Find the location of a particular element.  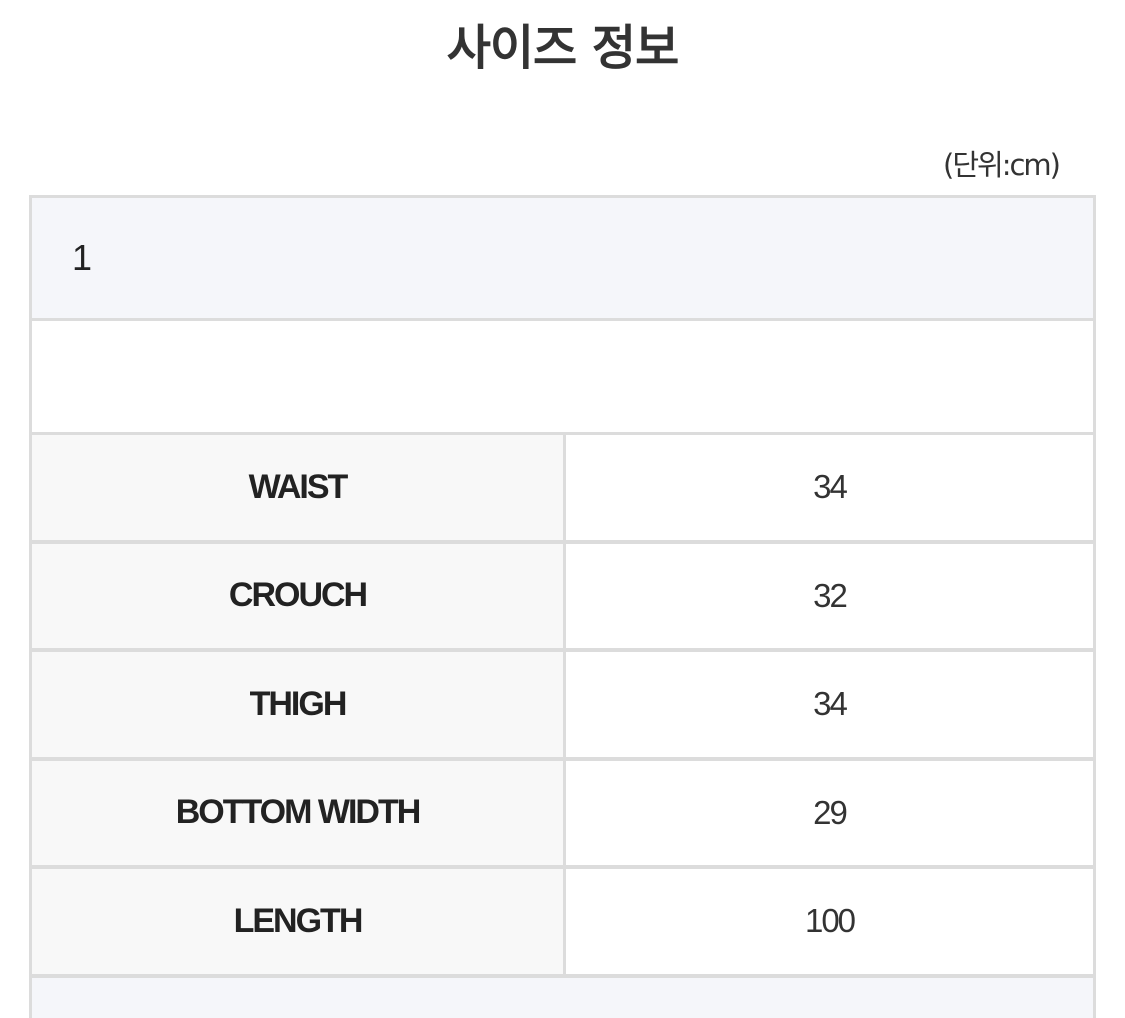

row-label: CROUCH is located at coordinates (299, 595).